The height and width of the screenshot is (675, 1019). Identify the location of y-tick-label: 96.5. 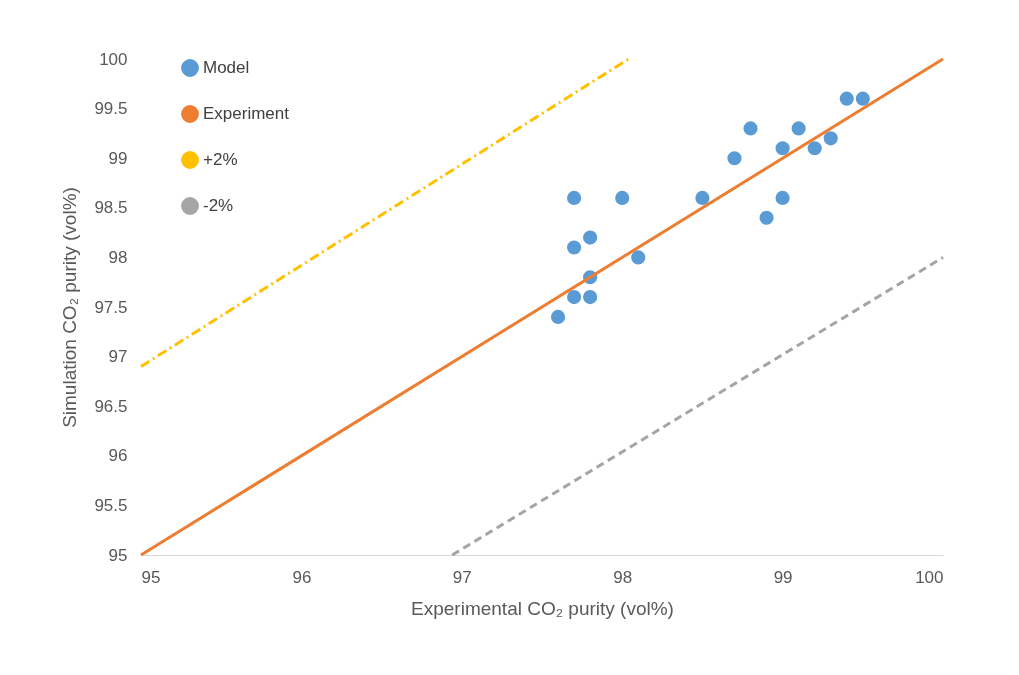
(111, 406).